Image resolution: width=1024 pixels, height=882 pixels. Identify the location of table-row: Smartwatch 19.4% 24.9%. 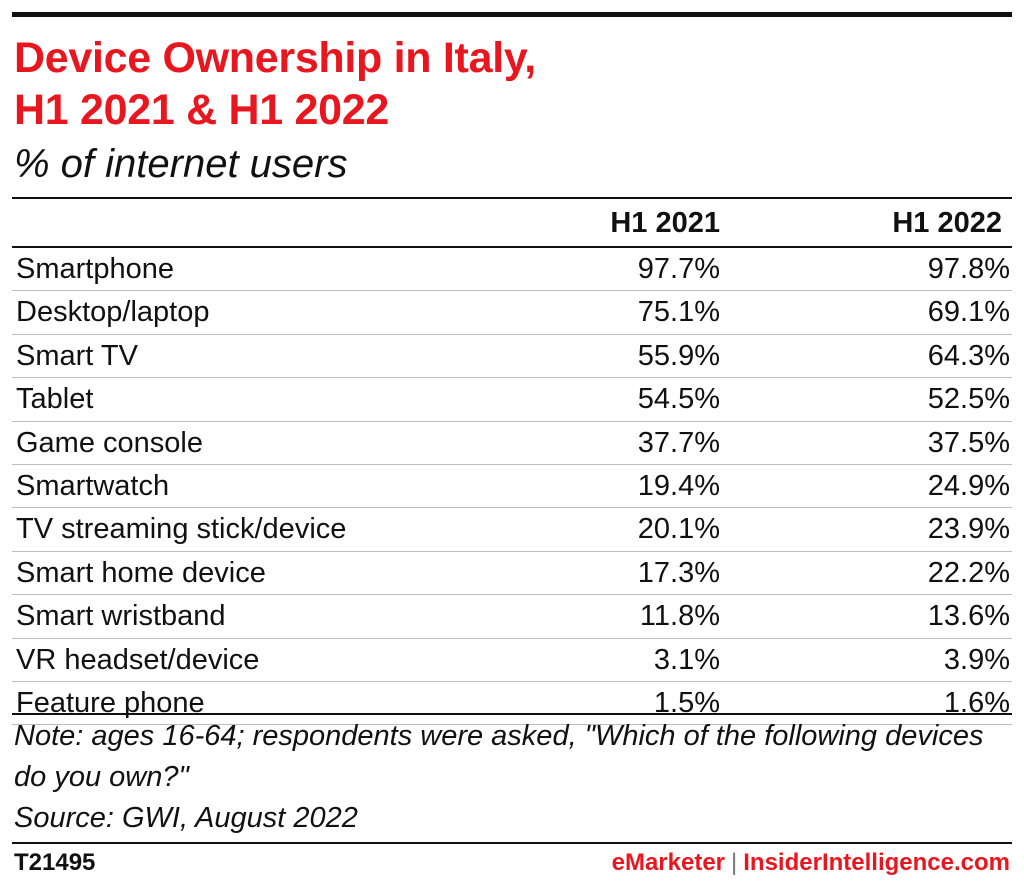
(512, 487).